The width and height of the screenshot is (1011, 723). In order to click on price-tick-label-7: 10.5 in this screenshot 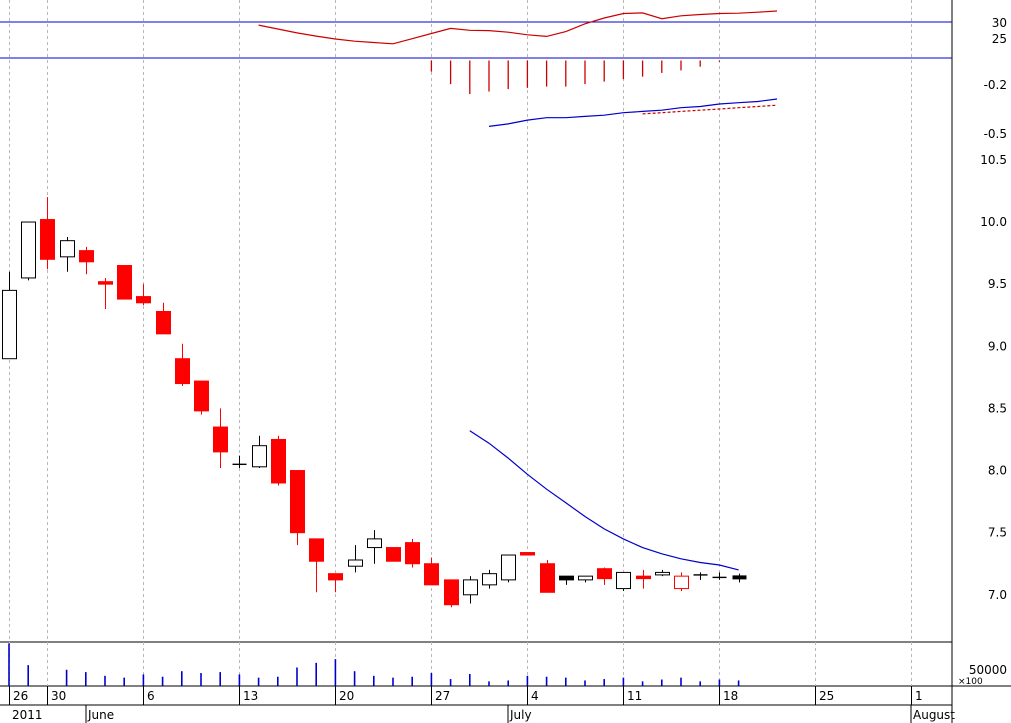, I will do `click(993, 160)`.